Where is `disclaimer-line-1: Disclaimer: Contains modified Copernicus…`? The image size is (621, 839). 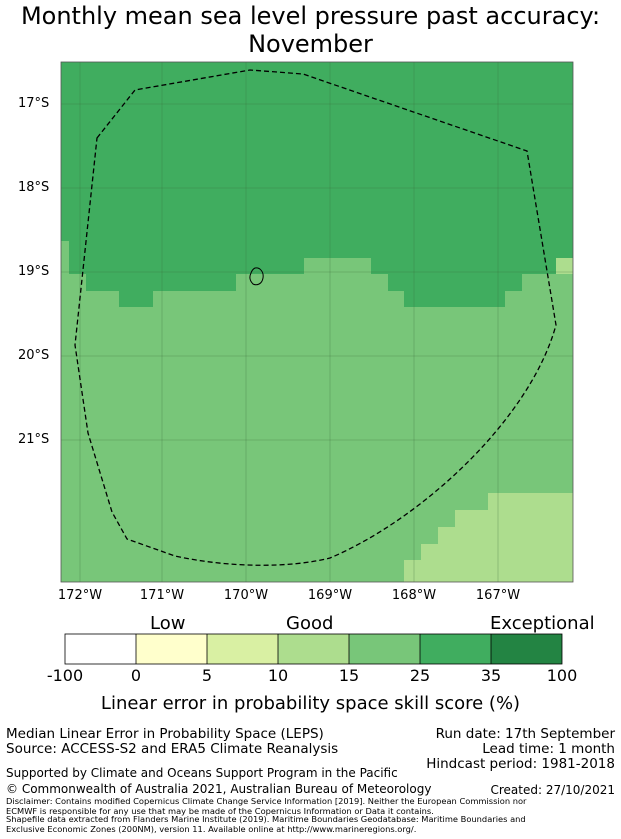 disclaimer-line-1: Disclaimer: Contains modified Copernicus… is located at coordinates (266, 801).